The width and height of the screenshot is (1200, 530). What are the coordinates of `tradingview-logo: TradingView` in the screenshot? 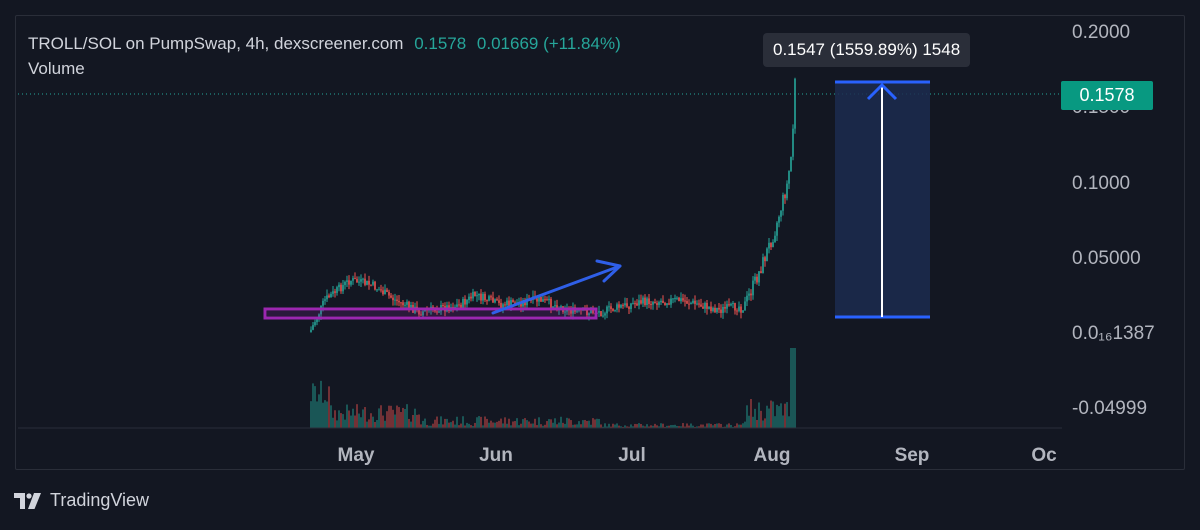 It's located at (81, 500).